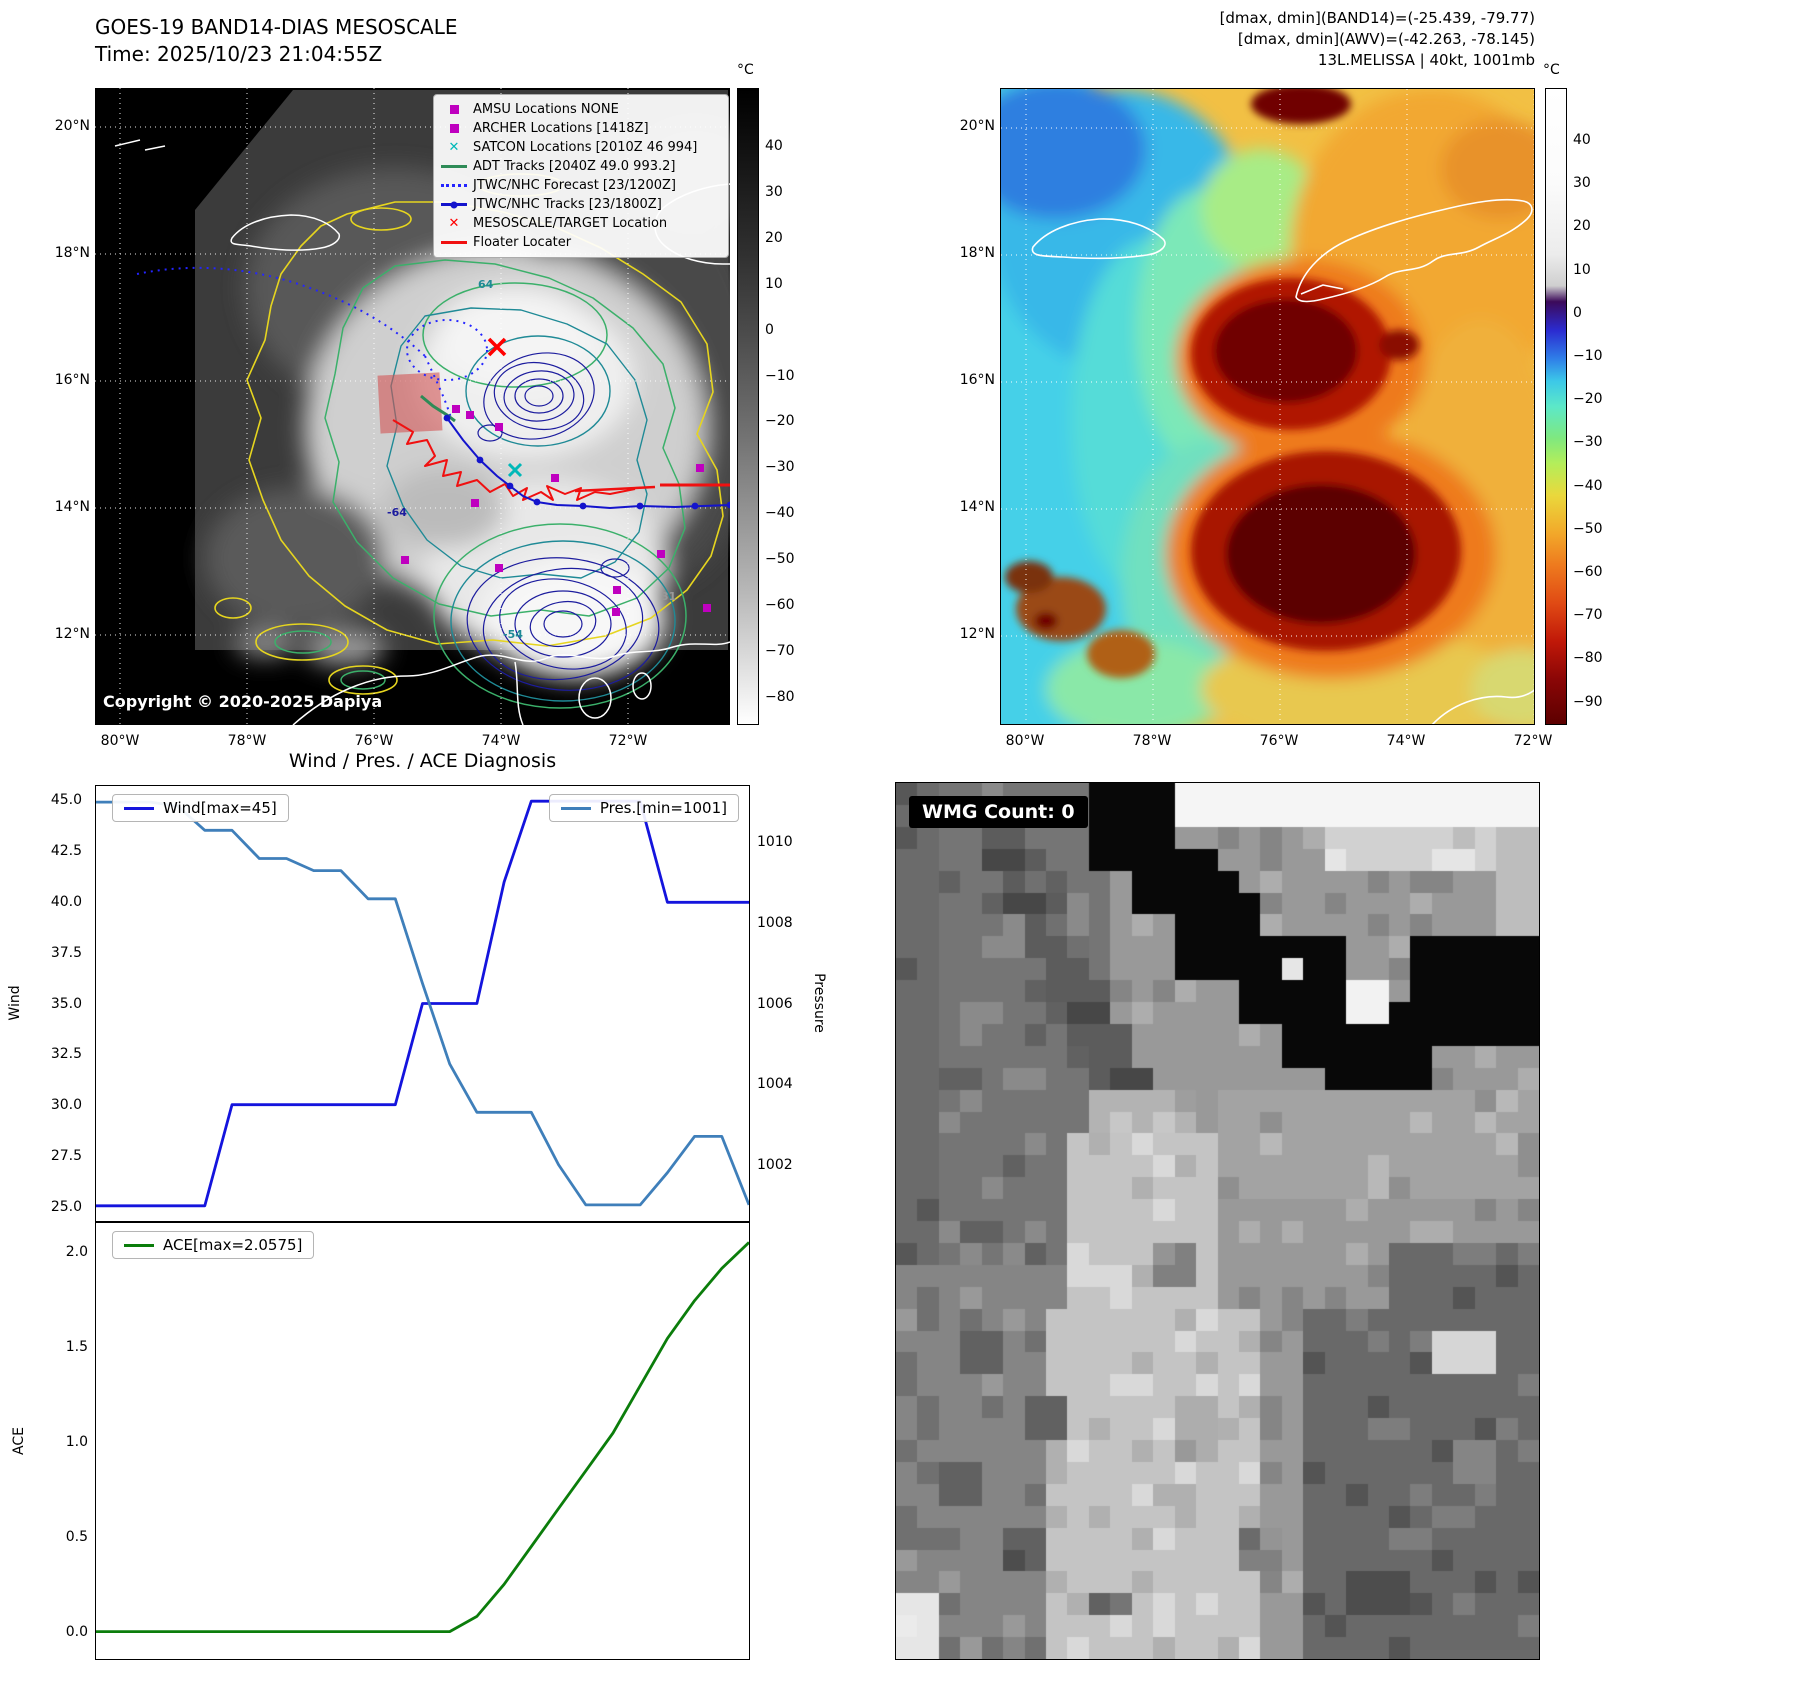  What do you see at coordinates (76, 1537) in the screenshot?
I see `tick-label: 0.5` at bounding box center [76, 1537].